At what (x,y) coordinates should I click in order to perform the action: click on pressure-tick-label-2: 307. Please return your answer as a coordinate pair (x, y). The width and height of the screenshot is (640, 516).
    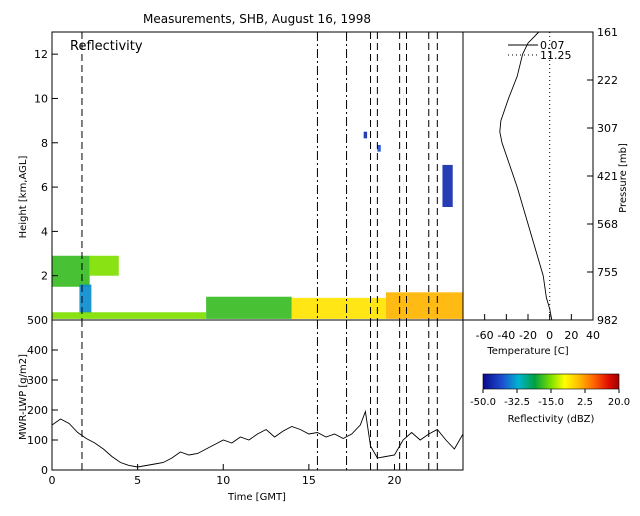
    Looking at the image, I should click on (607, 128).